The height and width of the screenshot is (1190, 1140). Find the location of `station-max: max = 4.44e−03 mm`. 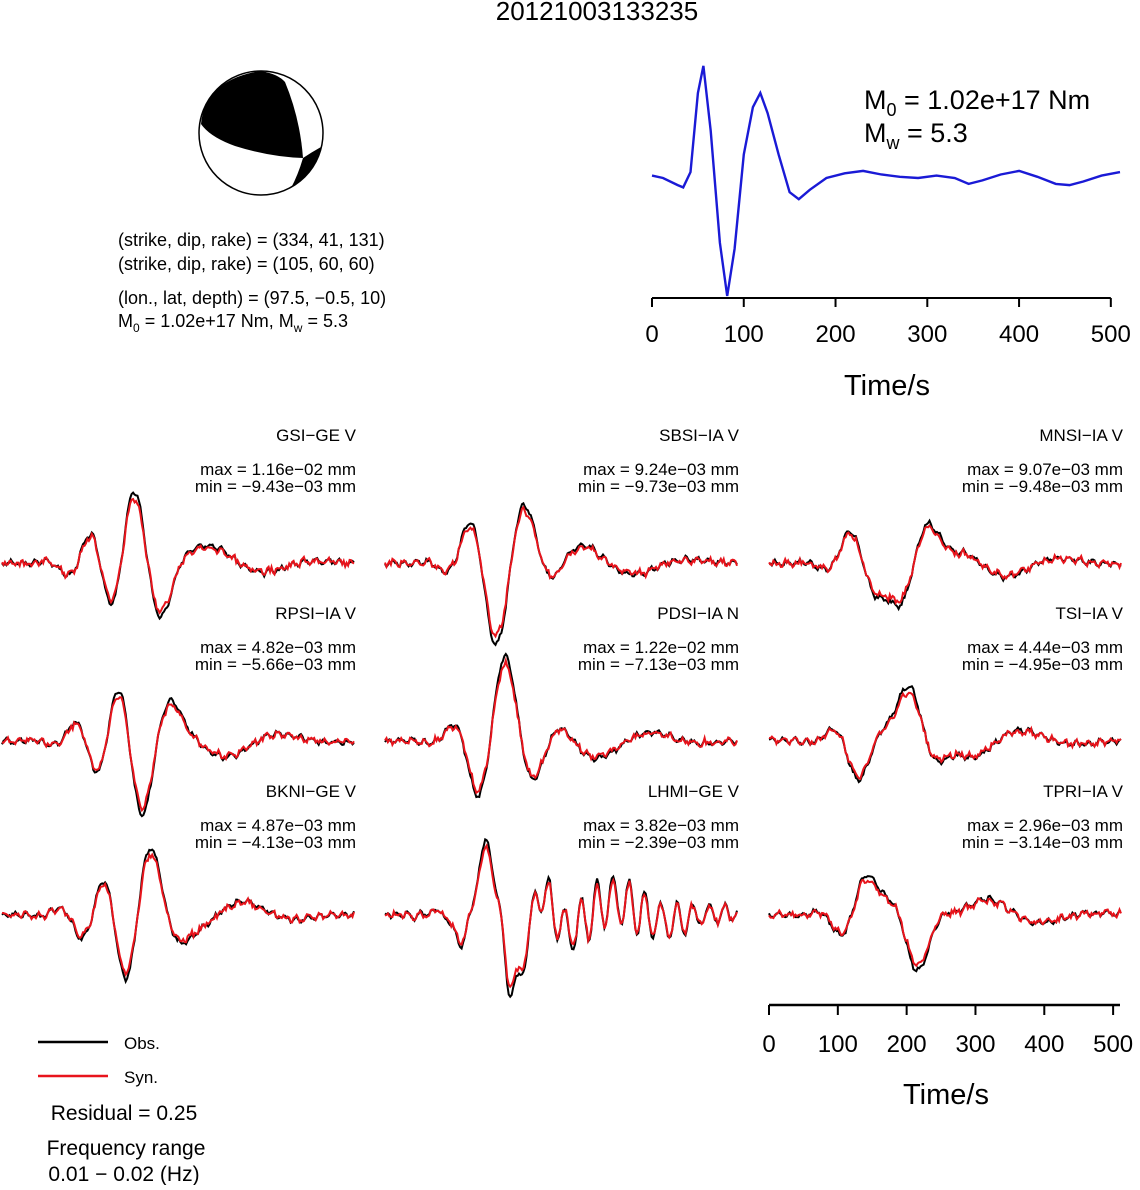

station-max: max = 4.44e−03 mm is located at coordinates (1045, 647).